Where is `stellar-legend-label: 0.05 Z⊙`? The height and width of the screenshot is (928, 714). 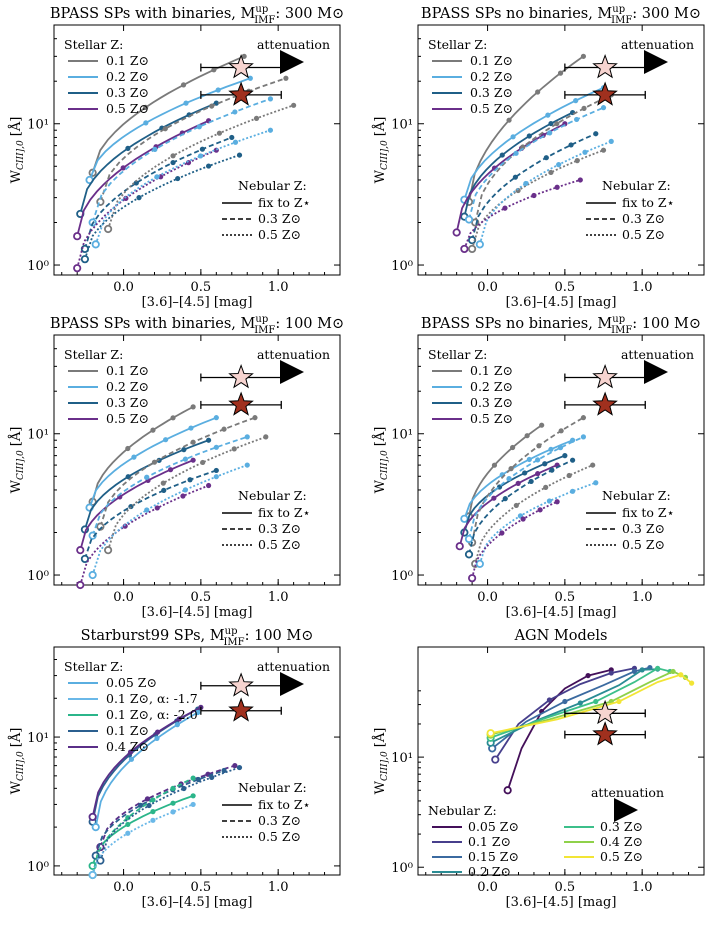
stellar-legend-label: 0.05 Z⊙ is located at coordinates (131, 682).